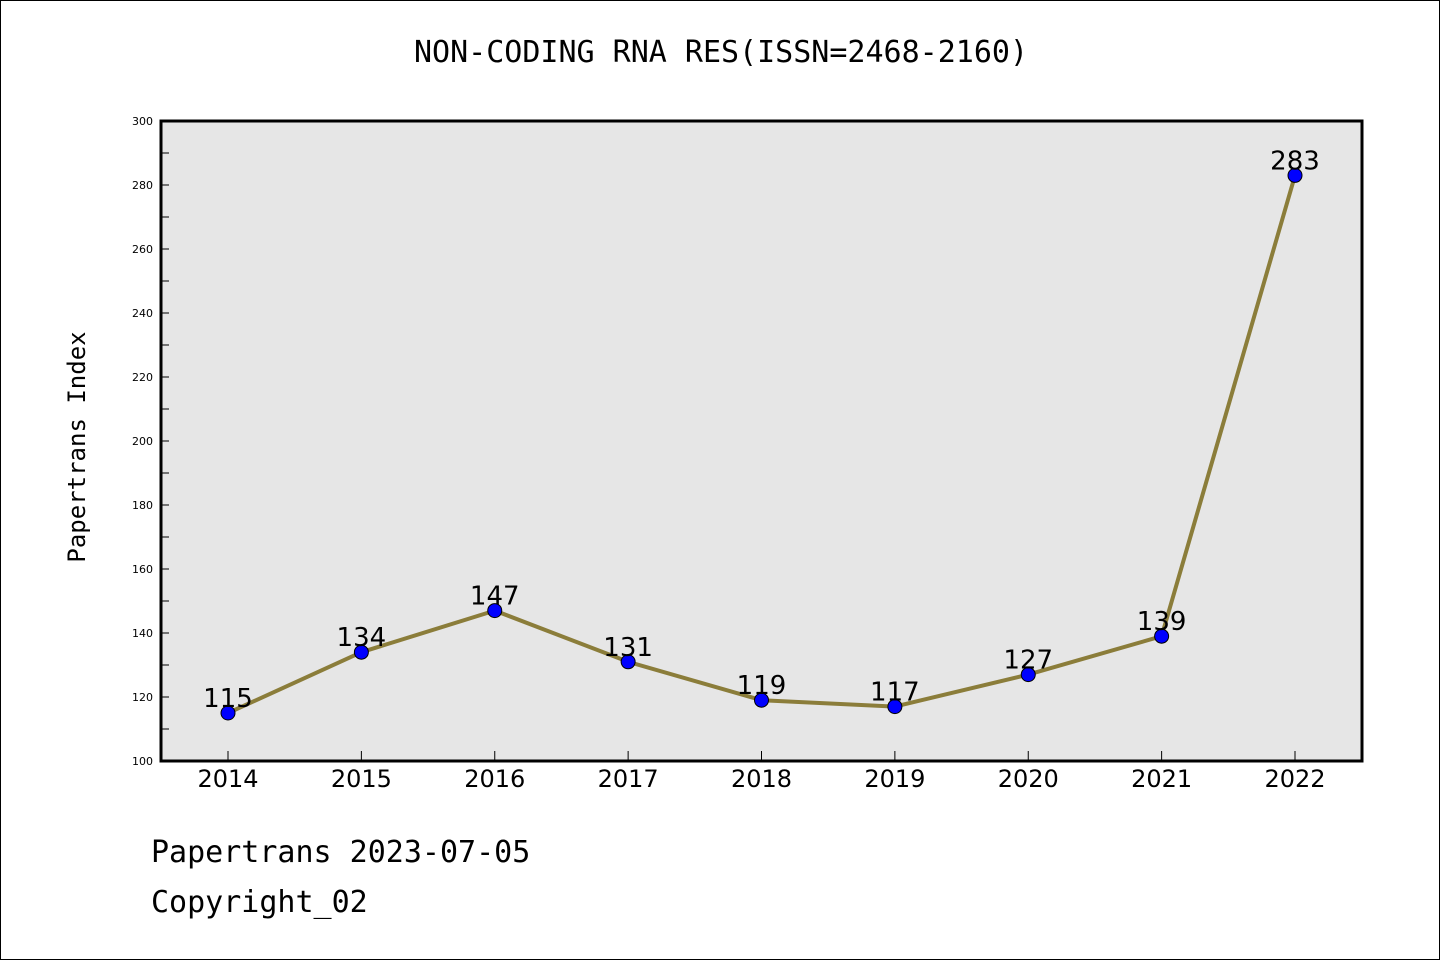 The image size is (1440, 961). Describe the element at coordinates (762, 686) in the screenshot. I see `data-label: 119` at that location.